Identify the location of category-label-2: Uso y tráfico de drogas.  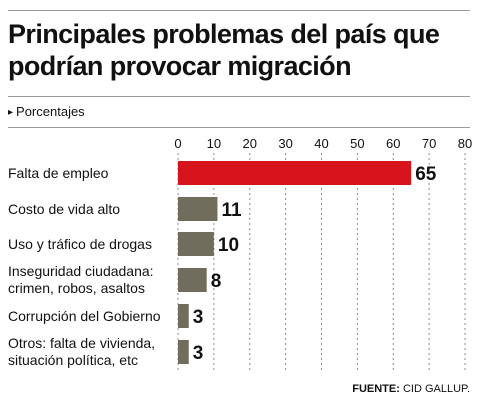
(91, 244).